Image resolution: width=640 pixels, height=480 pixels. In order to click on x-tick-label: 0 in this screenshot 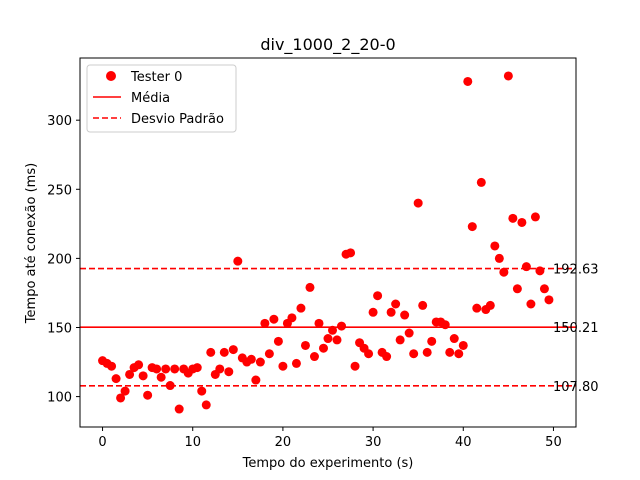, I will do `click(102, 442)`.